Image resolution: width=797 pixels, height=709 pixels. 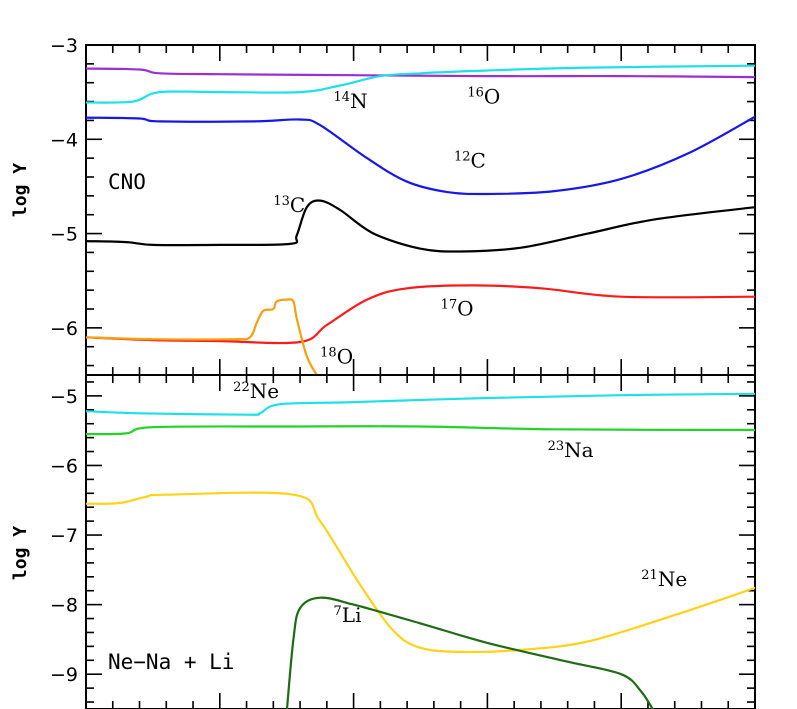 I want to click on series-label-o-17: 17O, so click(x=457, y=309).